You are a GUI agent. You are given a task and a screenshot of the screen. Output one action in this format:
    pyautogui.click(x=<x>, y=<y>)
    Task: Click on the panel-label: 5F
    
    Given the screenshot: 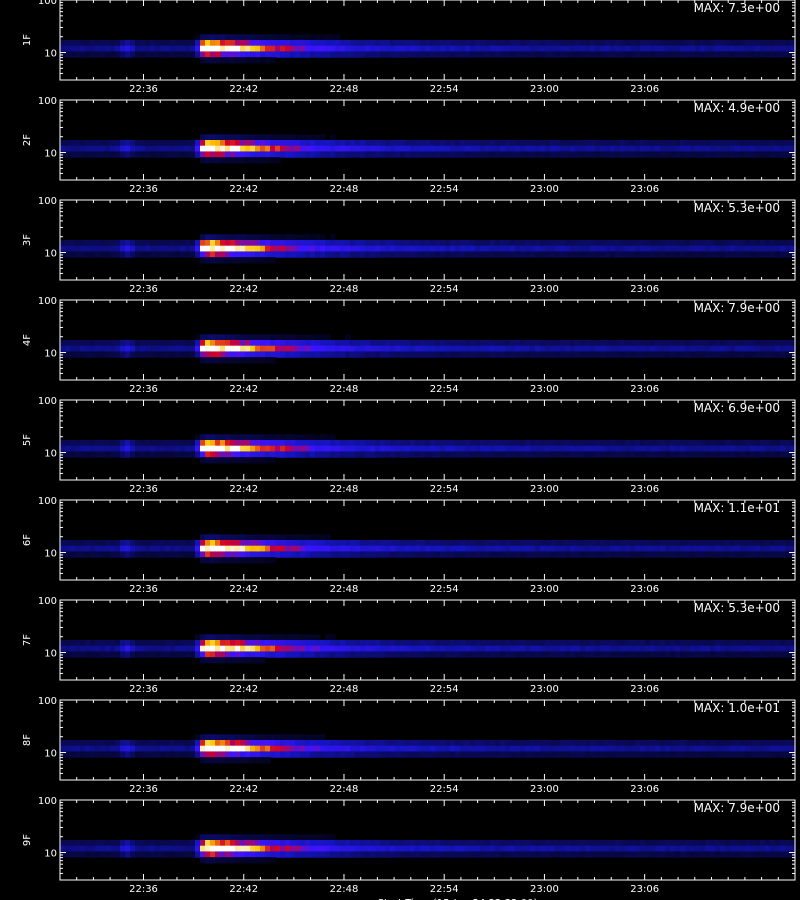 What is the action you would take?
    pyautogui.click(x=27, y=440)
    